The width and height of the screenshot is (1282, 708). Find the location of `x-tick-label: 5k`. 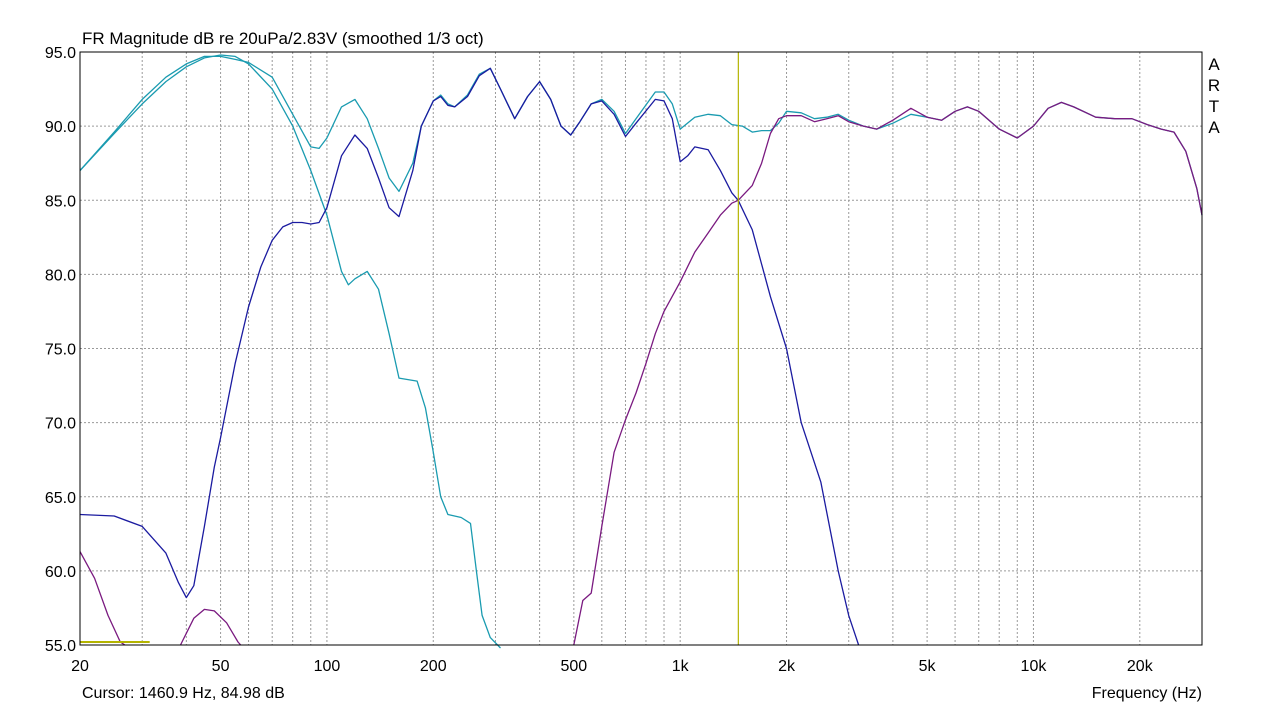

x-tick-label: 5k is located at coordinates (928, 666).